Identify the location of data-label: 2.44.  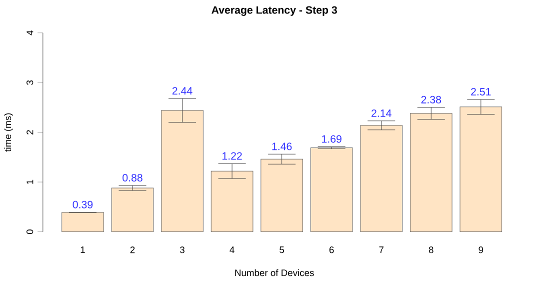
(182, 90).